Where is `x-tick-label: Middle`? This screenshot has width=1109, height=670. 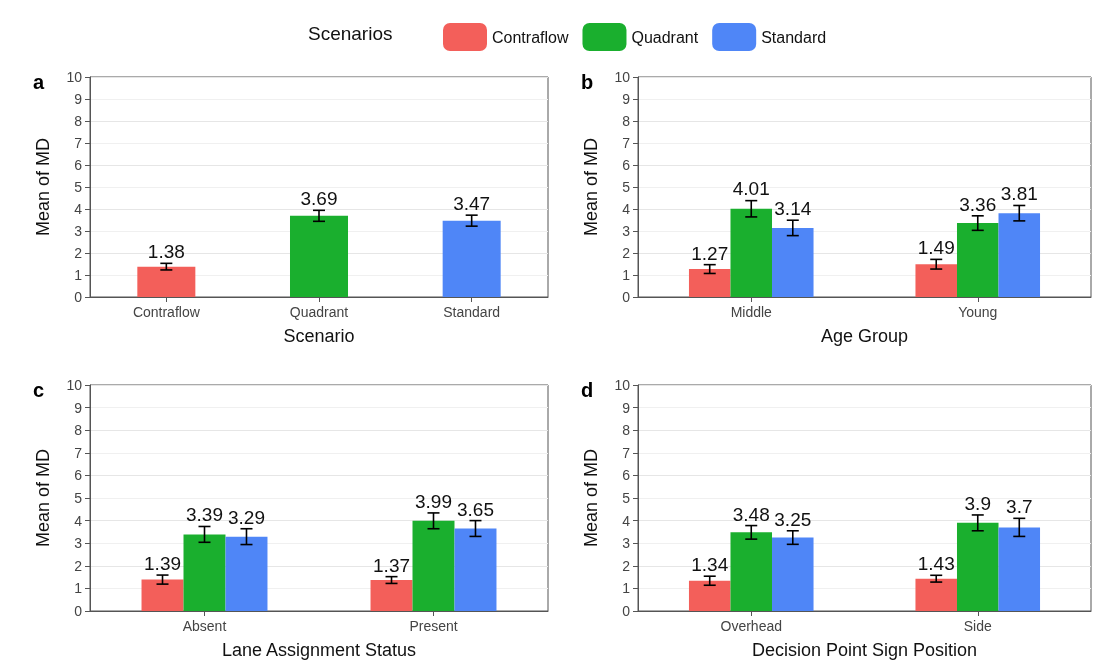 x-tick-label: Middle is located at coordinates (751, 312).